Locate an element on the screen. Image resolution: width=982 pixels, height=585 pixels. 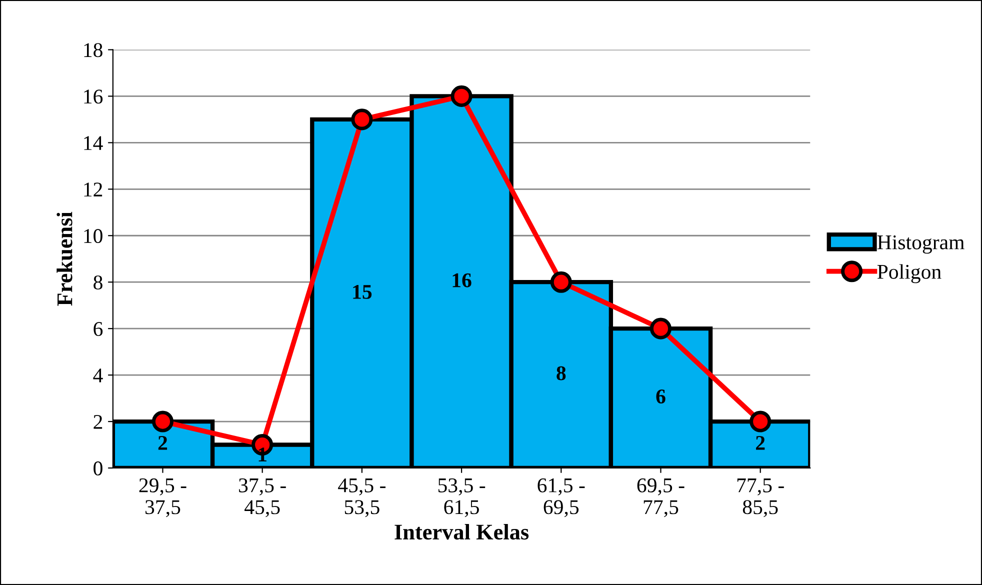
x-tick-label: 37,5 - 45,5 is located at coordinates (262, 498).